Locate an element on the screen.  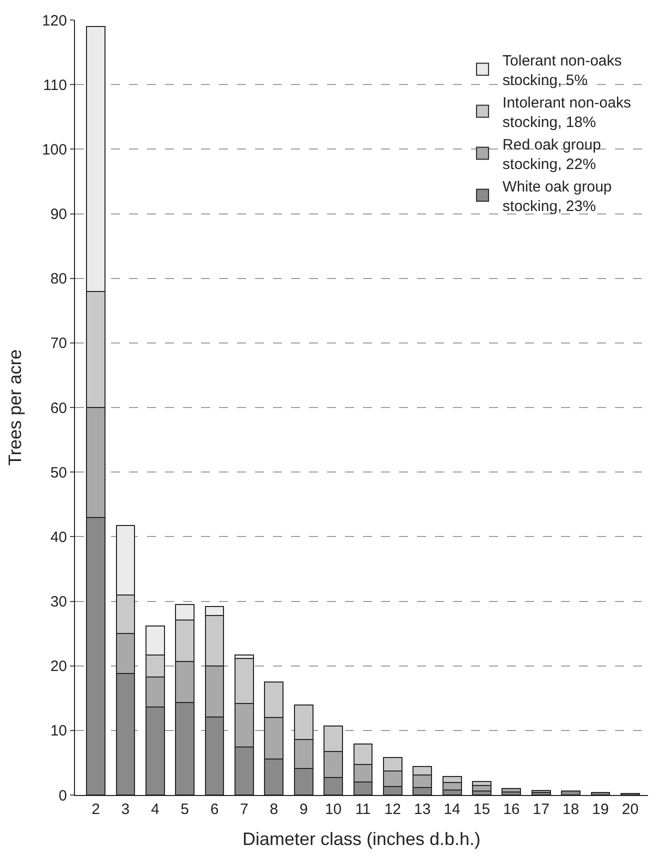
y-tick-label: 50 is located at coordinates (58, 473).